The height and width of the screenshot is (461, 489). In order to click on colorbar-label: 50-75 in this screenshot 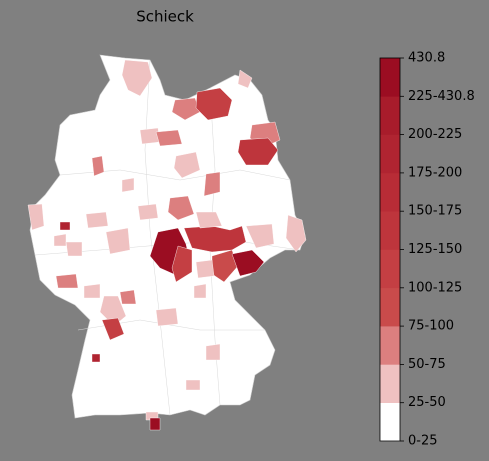, I will do `click(427, 364)`.